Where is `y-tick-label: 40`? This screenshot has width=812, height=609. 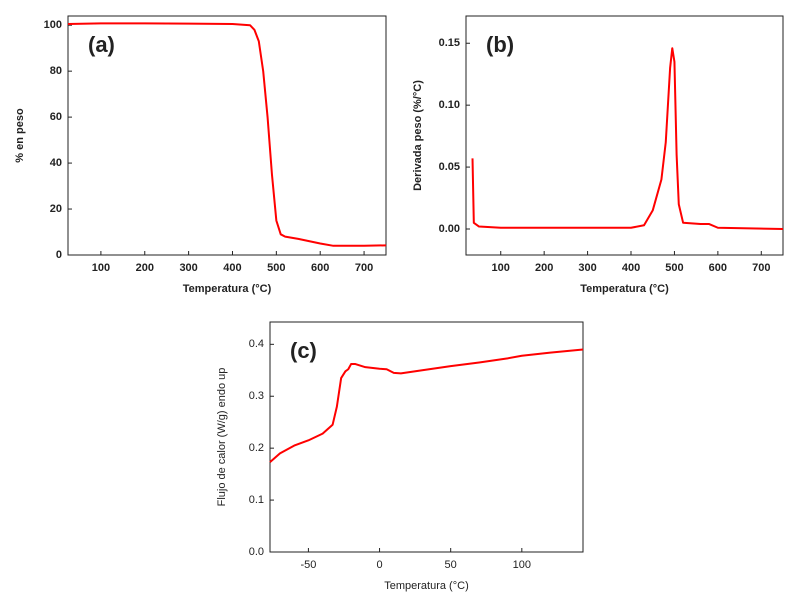
y-tick-label: 40 is located at coordinates (56, 163).